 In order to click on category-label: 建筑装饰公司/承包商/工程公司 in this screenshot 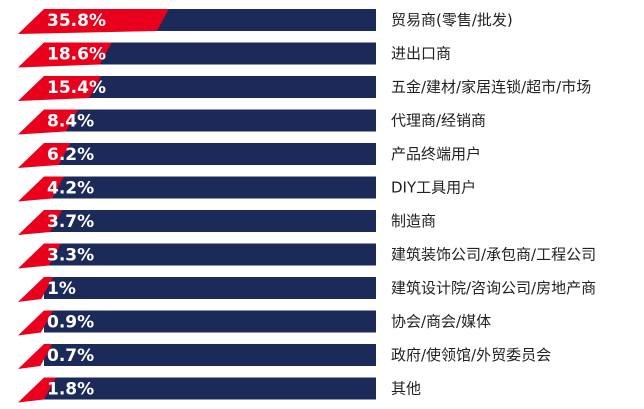, I will do `click(493, 255)`.